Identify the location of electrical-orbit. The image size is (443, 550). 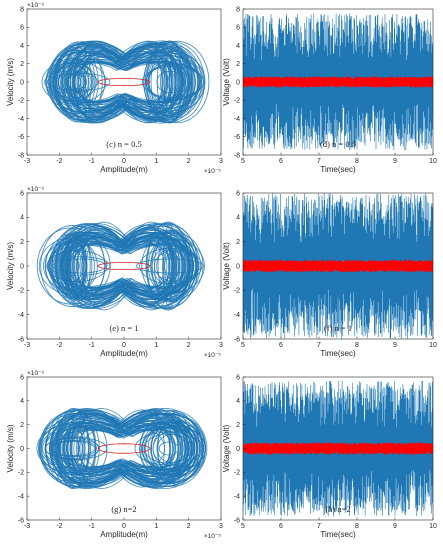
(124, 448).